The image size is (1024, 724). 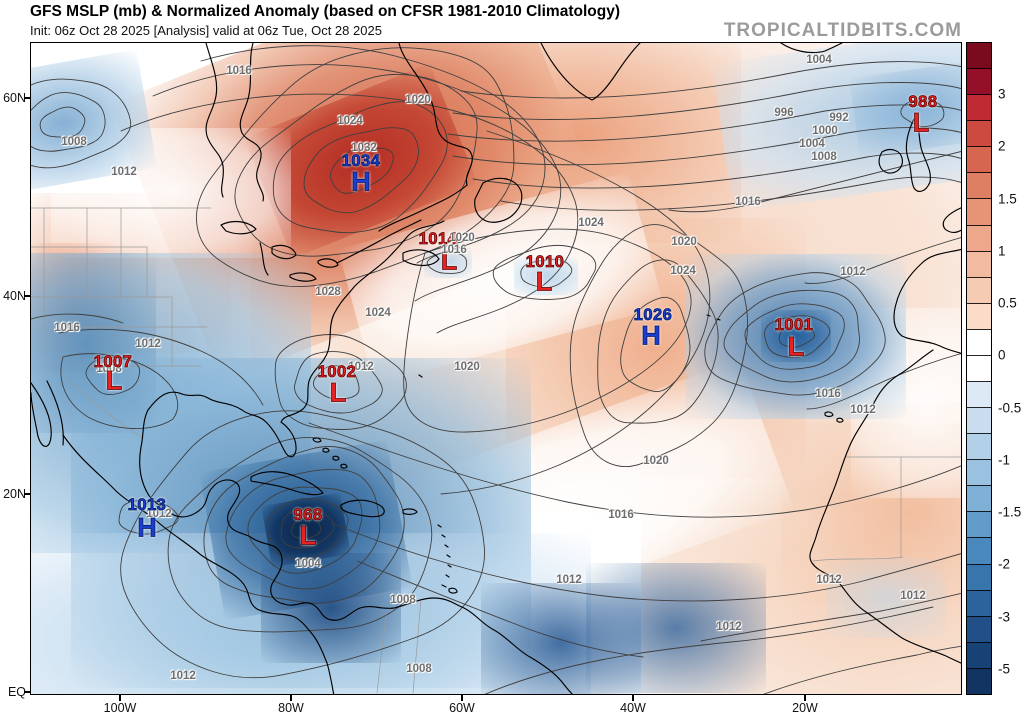 I want to click on contour-label: 996, so click(x=784, y=113).